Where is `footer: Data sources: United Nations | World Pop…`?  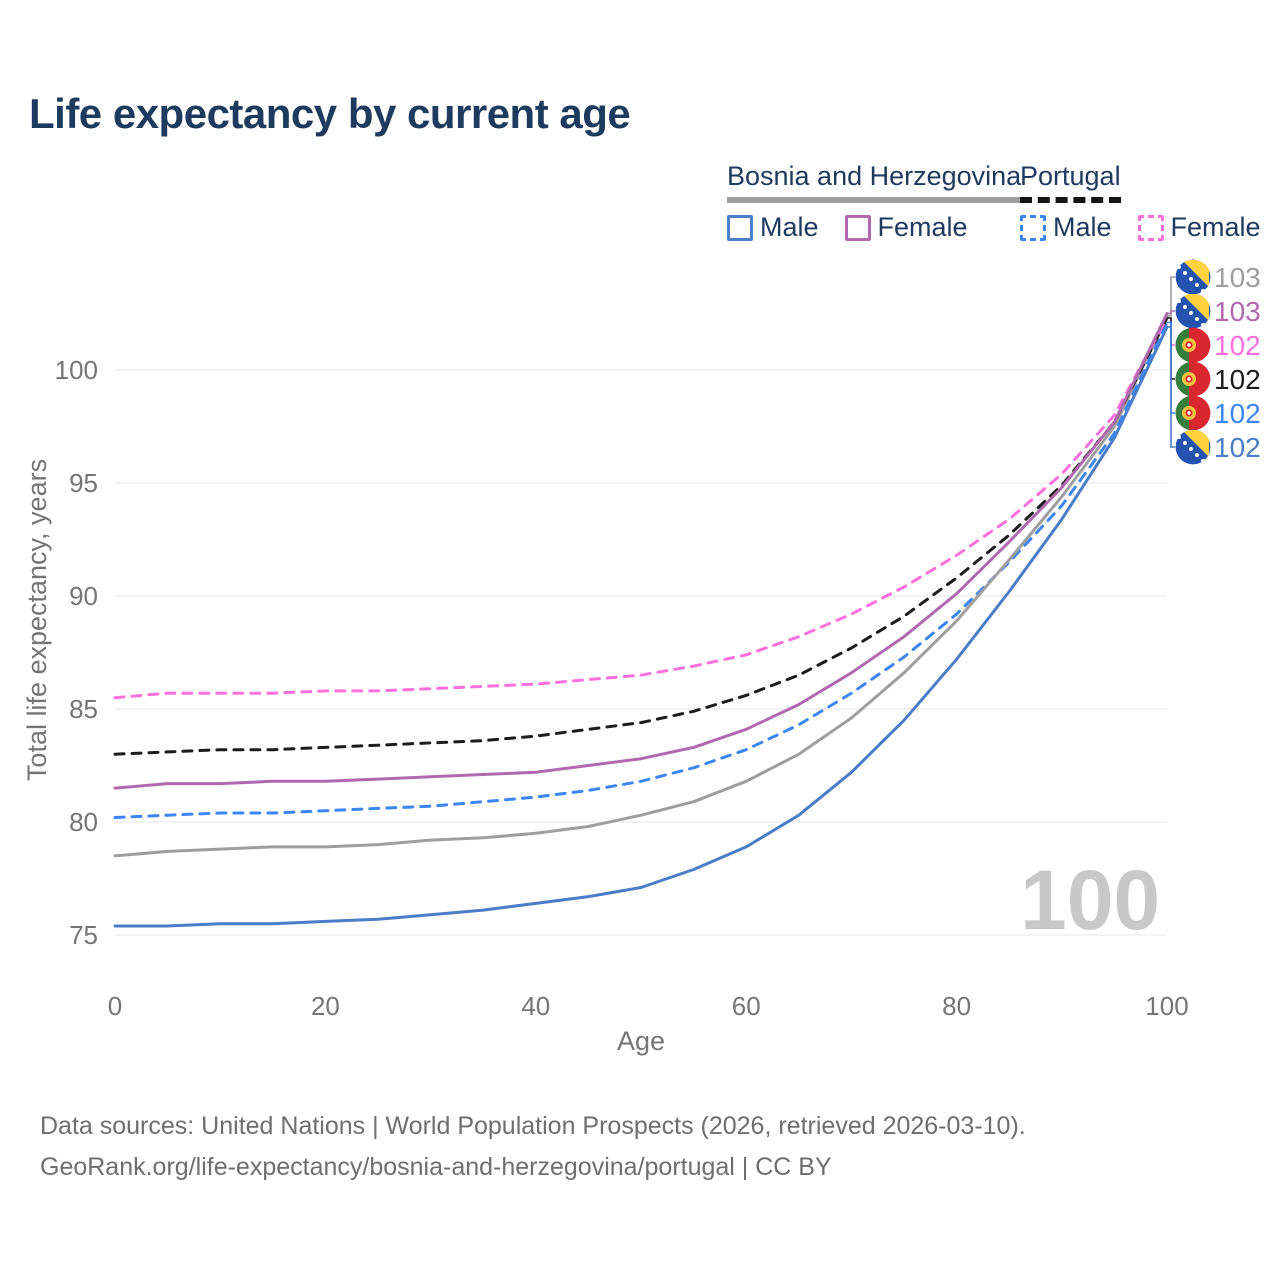 footer: Data sources: United Nations | World Pop… is located at coordinates (533, 1147).